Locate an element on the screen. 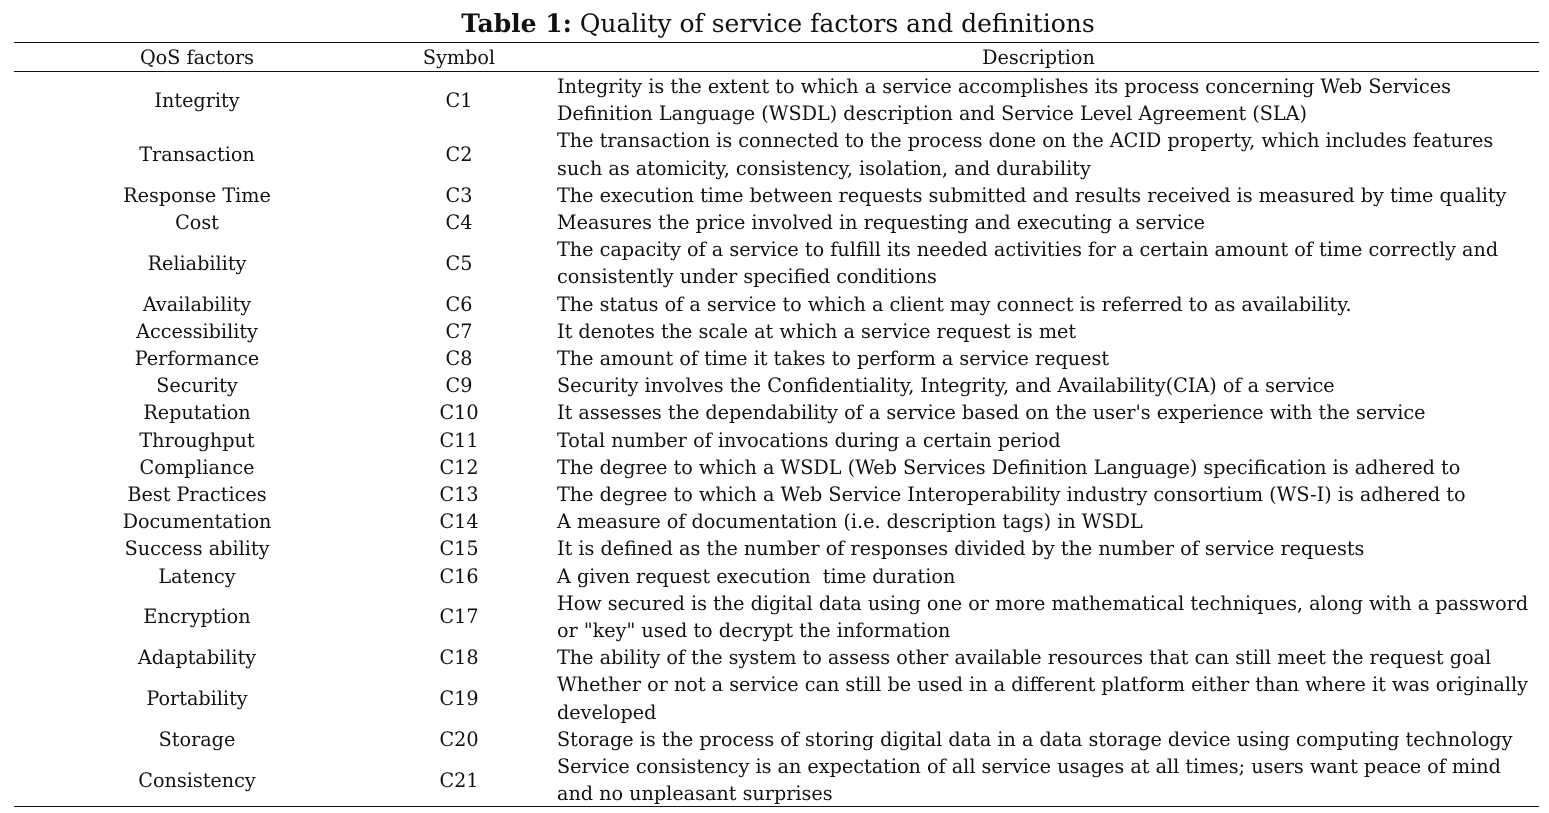 Image resolution: width=1549 pixels, height=813 pixels. table-header-rule is located at coordinates (776, 71).